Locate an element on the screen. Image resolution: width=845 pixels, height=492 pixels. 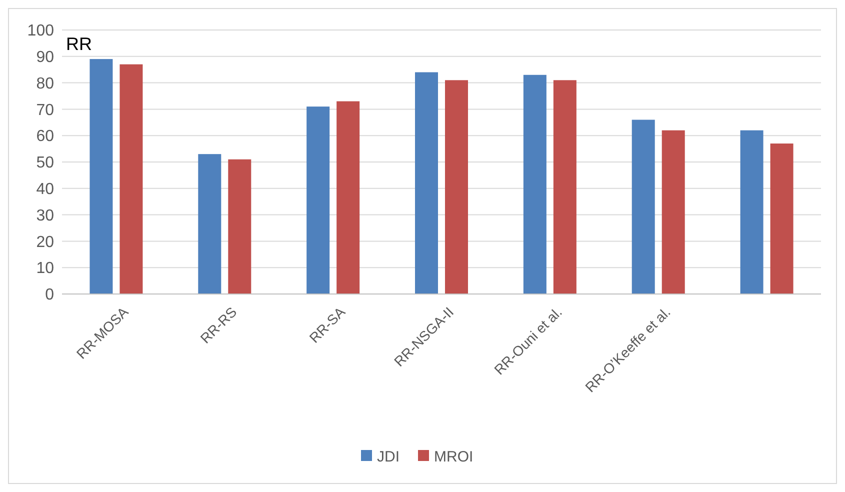
y-tick-label: 30 is located at coordinates (45, 215).